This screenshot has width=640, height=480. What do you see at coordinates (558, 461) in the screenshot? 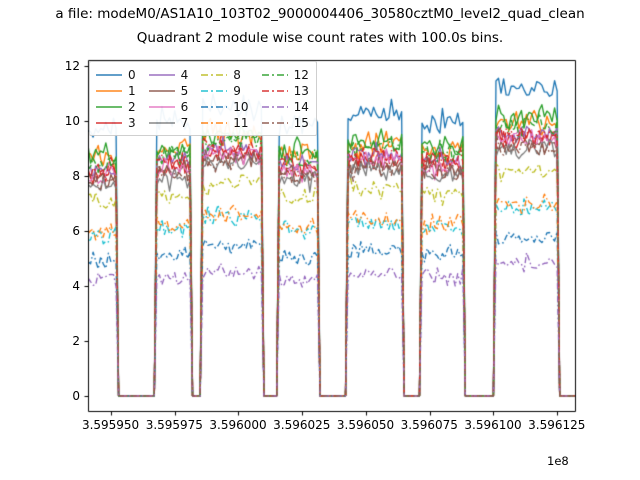
I see `x-axis-offset-label: 1e8` at bounding box center [558, 461].